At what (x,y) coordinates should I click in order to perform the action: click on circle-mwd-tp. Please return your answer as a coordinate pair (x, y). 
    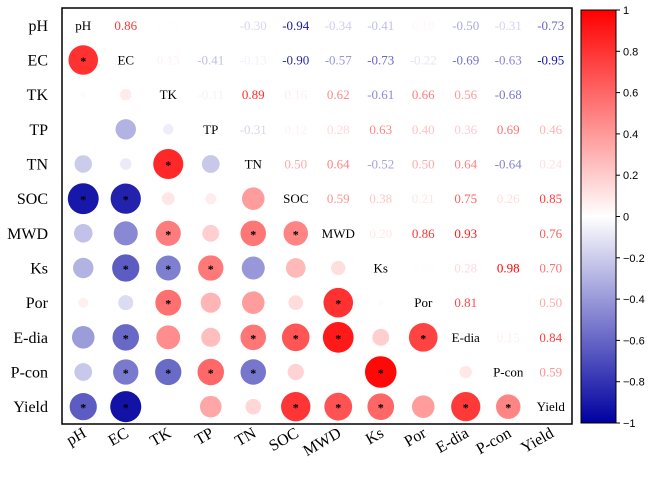
    Looking at the image, I should click on (211, 233).